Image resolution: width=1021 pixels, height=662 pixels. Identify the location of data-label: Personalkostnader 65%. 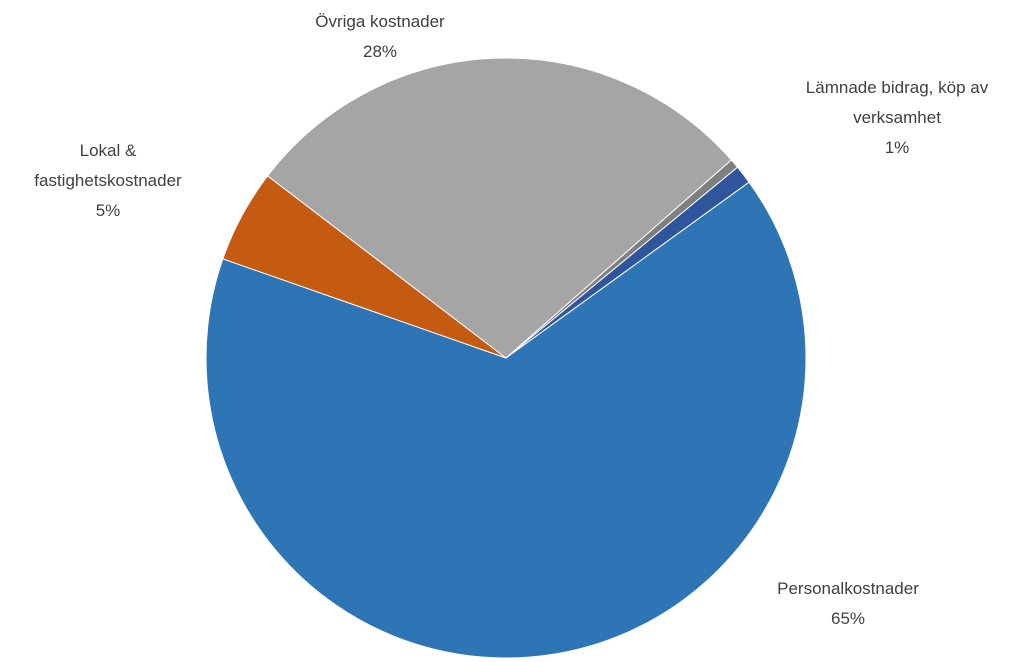
(848, 604).